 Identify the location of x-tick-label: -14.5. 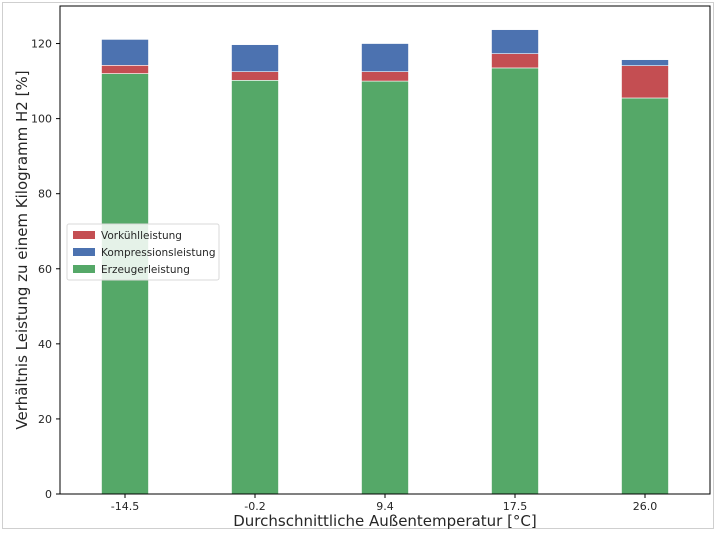
(125, 506).